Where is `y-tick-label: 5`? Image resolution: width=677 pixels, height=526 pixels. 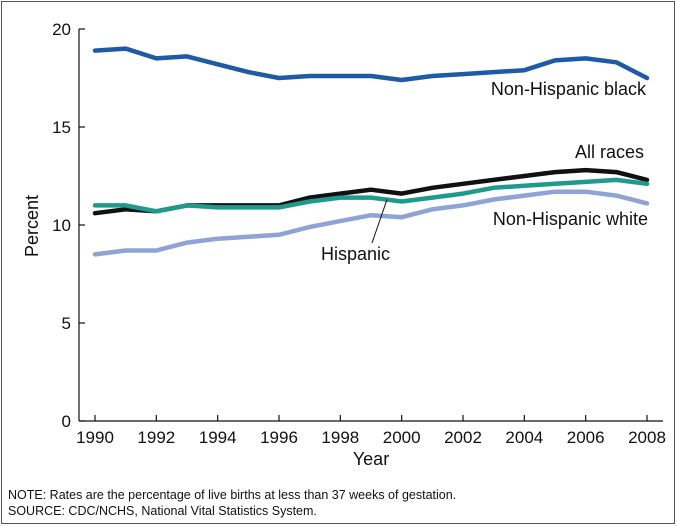
y-tick-label: 5 is located at coordinates (66, 323).